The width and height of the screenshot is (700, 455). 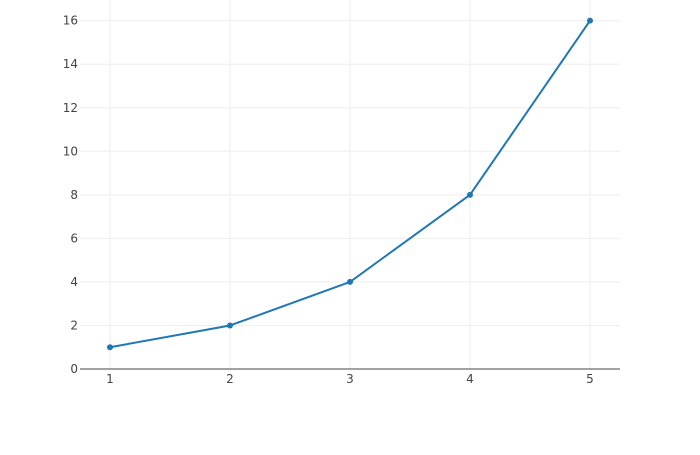 I want to click on x-tick-label: 1, so click(x=110, y=379).